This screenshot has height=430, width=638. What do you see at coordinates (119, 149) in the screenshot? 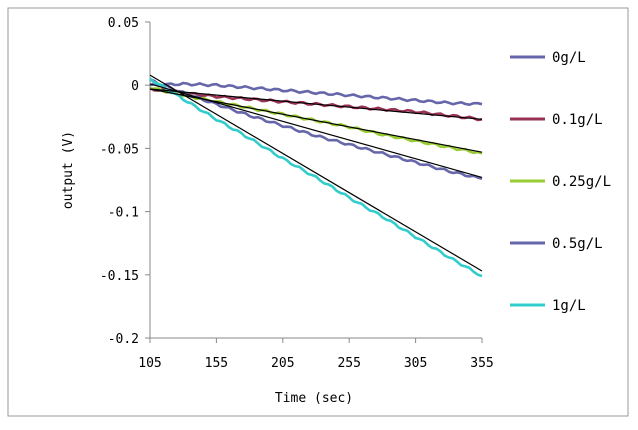
I see `y-tick-label: -0.05` at bounding box center [119, 149].